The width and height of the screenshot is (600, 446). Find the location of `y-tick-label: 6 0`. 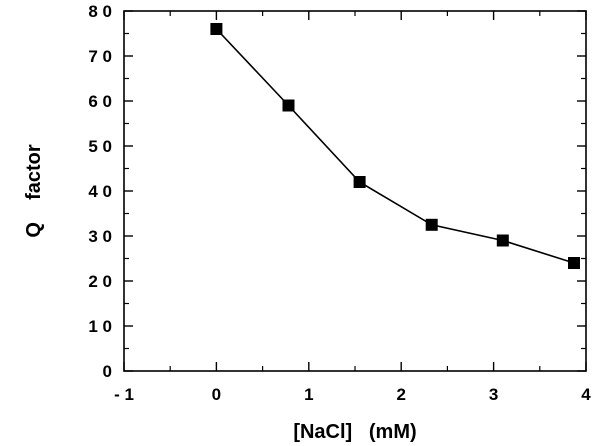

y-tick-label: 6 0 is located at coordinates (100, 101).